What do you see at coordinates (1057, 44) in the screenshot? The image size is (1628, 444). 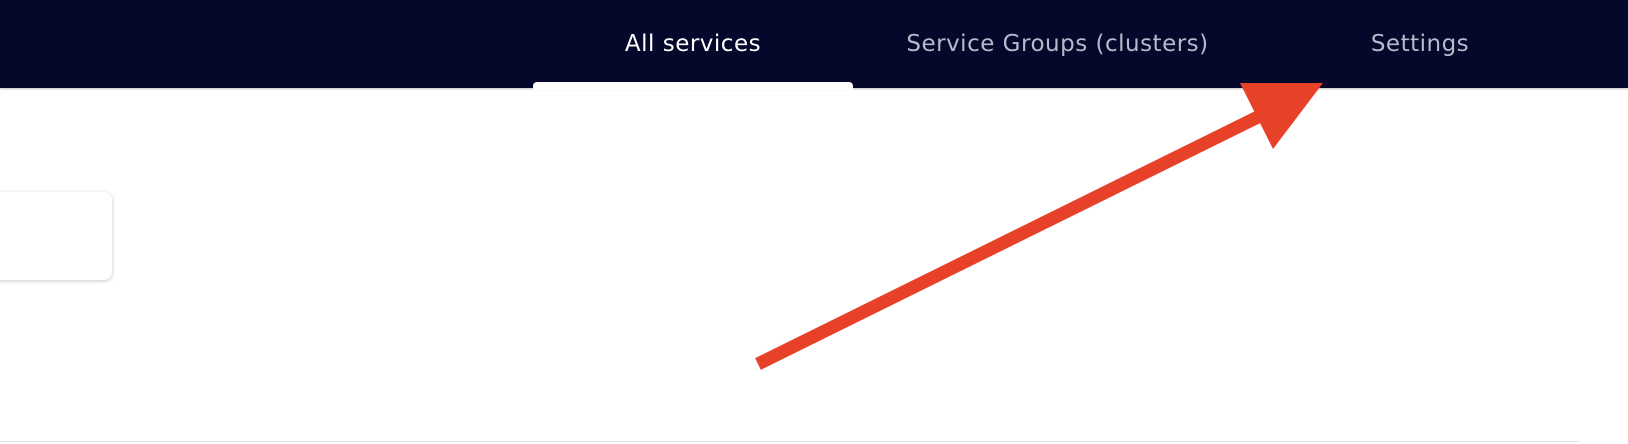 I see `tab-service-groups: Service Groups (clusters)` at bounding box center [1057, 44].